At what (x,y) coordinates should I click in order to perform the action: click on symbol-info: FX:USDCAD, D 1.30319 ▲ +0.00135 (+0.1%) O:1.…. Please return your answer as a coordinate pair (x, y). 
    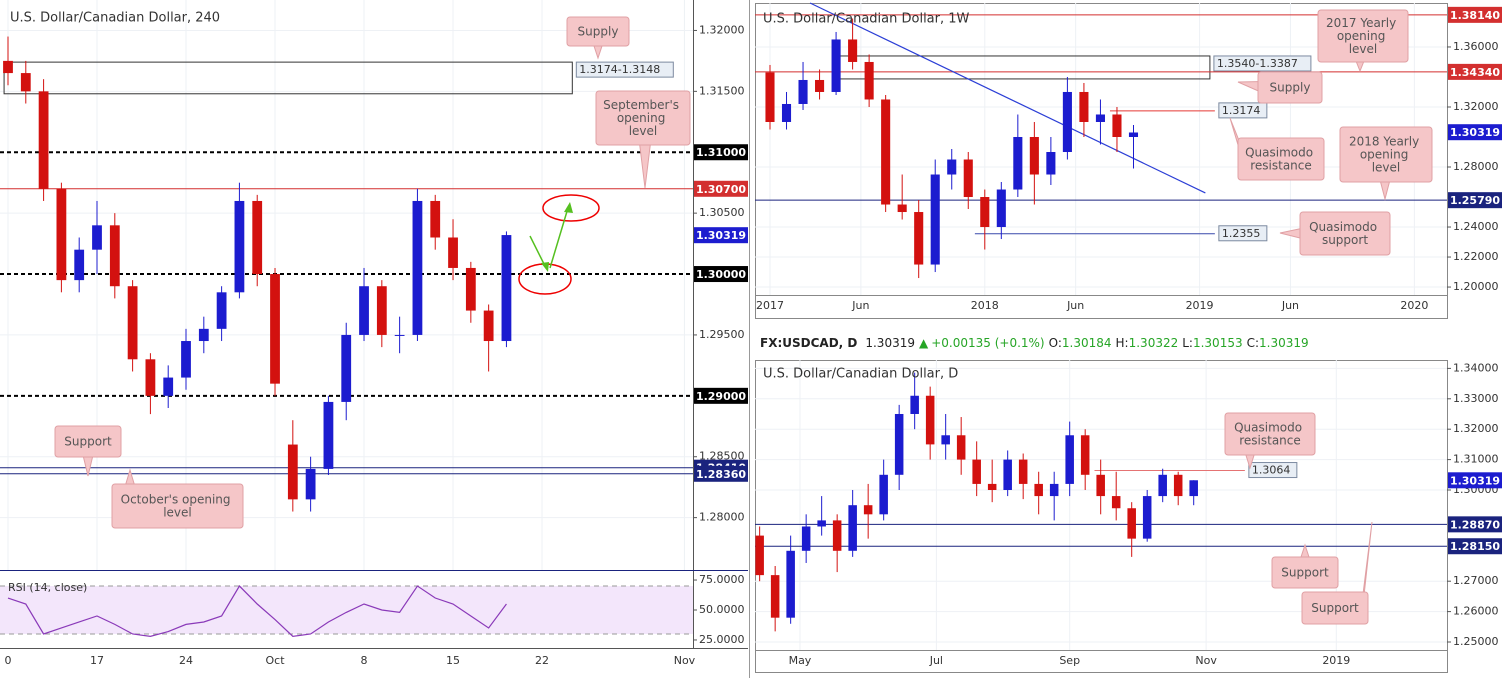
    Looking at the image, I should click on (1034, 343).